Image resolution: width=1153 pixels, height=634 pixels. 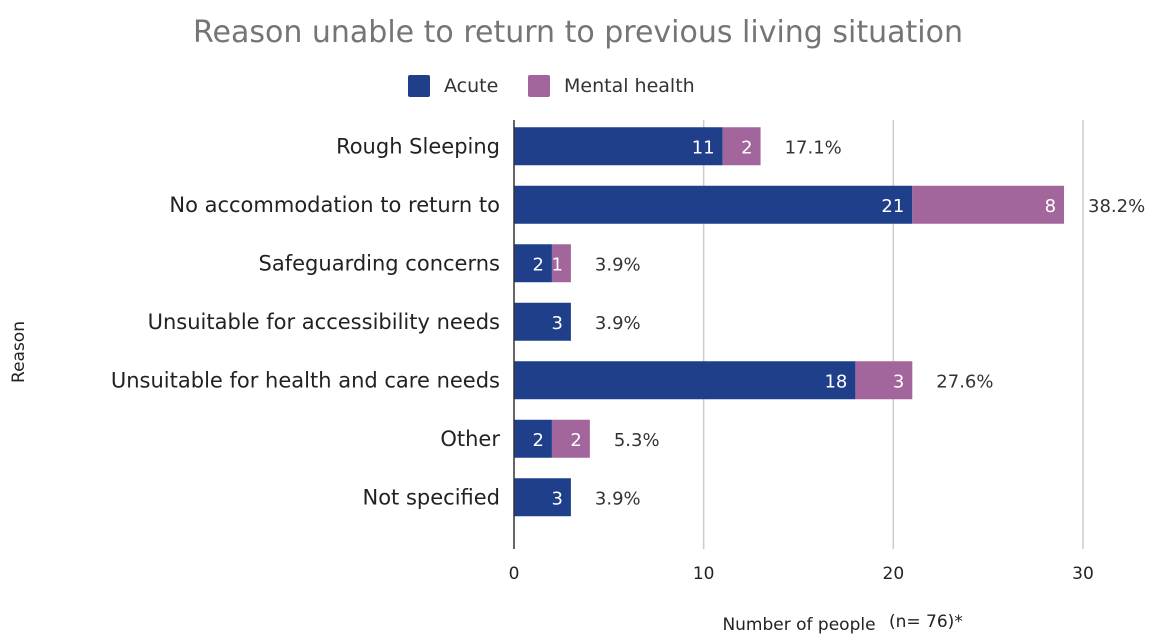 I want to click on legend-label-mental-health: Mental health, so click(x=629, y=86).